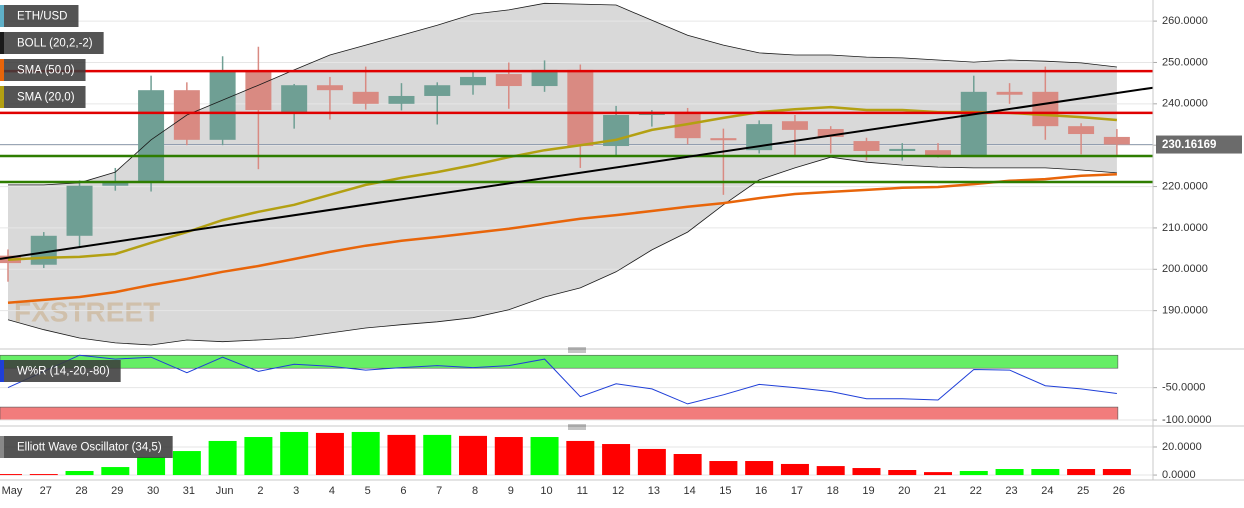 This screenshot has width=1244, height=508. Describe the element at coordinates (153, 491) in the screenshot. I see `x-tick-label: 30` at that location.